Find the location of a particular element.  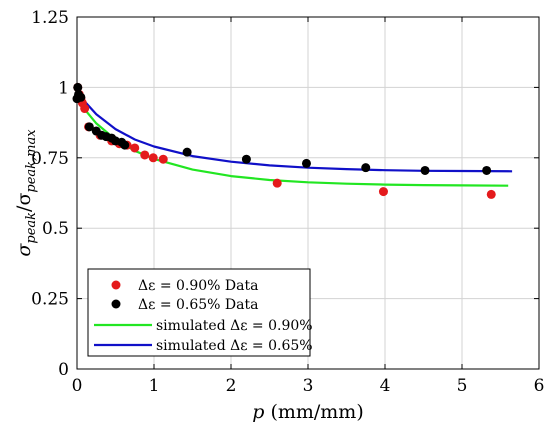

y-tick-label: 0.5 is located at coordinates (55, 229).